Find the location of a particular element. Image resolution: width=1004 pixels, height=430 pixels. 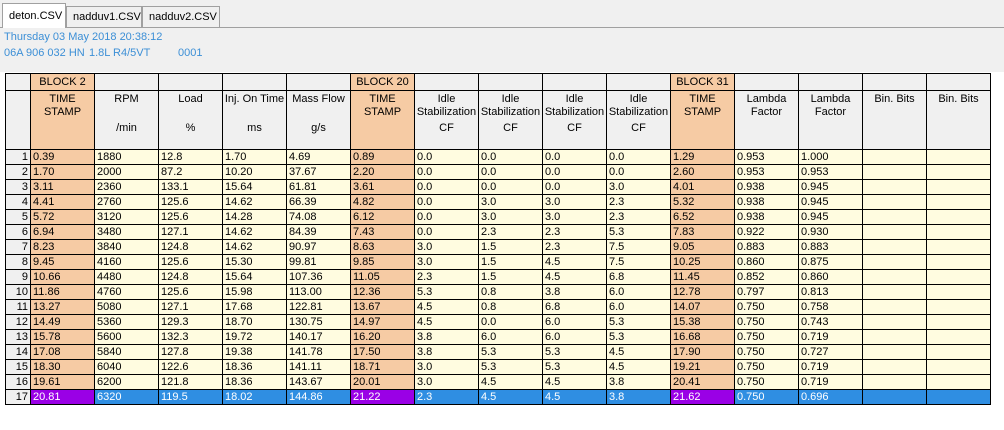

timestamp-cell: 18.30 is located at coordinates (62, 367).